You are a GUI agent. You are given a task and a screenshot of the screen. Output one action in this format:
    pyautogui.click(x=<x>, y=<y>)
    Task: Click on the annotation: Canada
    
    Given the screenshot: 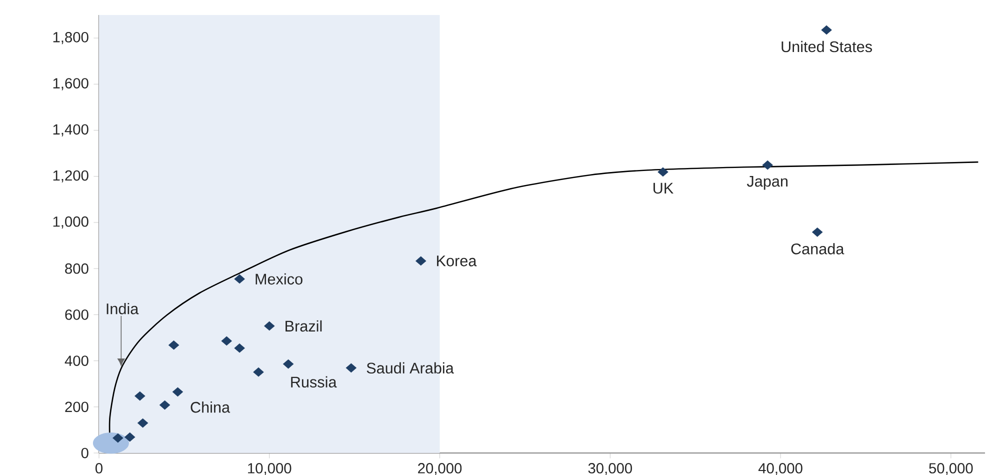 What is the action you would take?
    pyautogui.click(x=817, y=248)
    